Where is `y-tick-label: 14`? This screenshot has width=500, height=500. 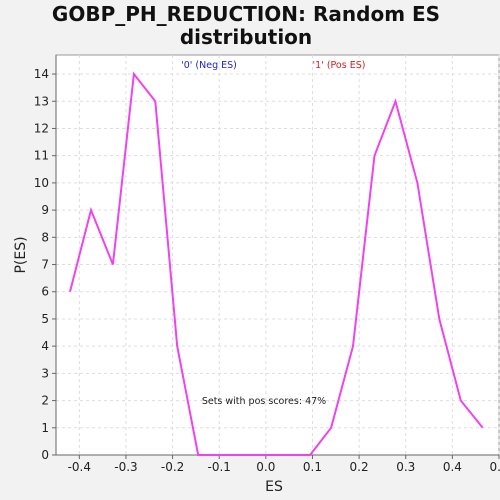 y-tick-label: 14 is located at coordinates (41, 74).